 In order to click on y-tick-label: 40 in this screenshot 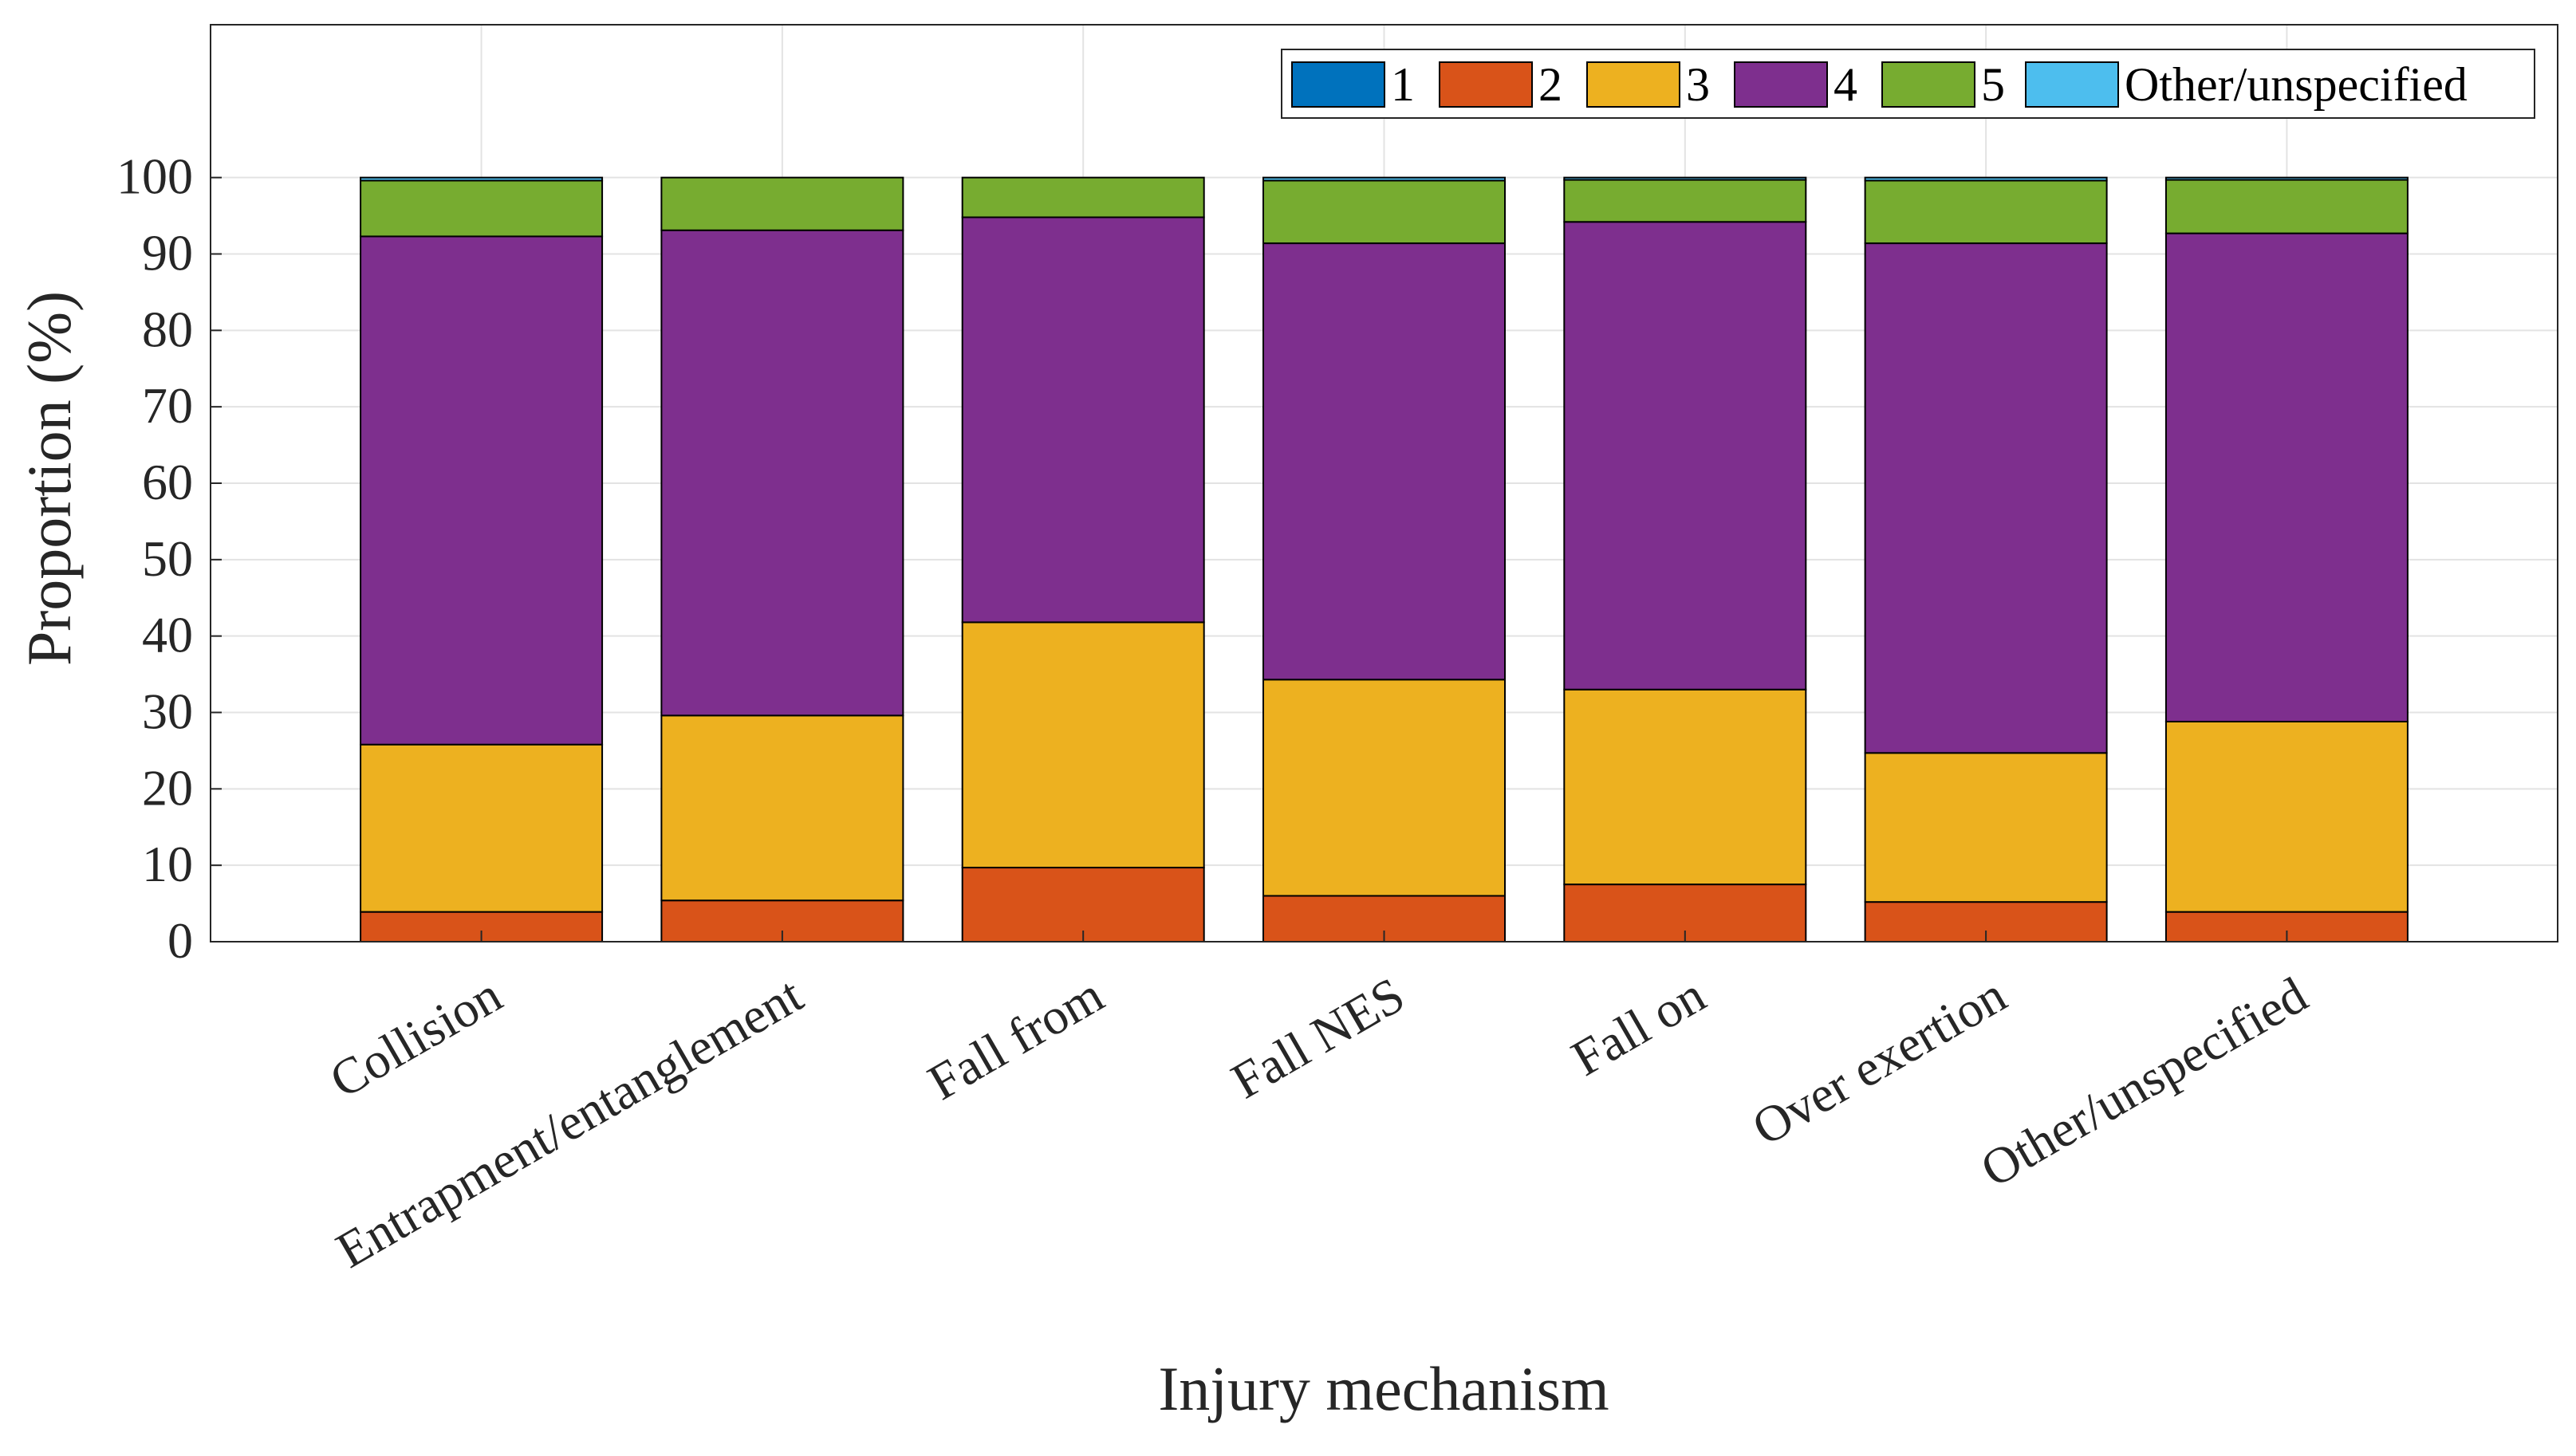, I will do `click(167, 635)`.